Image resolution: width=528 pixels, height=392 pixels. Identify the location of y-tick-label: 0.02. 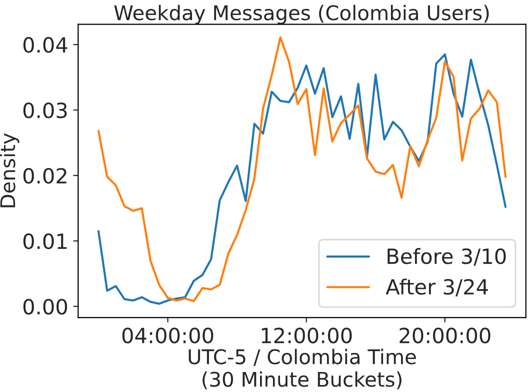
(44, 176).